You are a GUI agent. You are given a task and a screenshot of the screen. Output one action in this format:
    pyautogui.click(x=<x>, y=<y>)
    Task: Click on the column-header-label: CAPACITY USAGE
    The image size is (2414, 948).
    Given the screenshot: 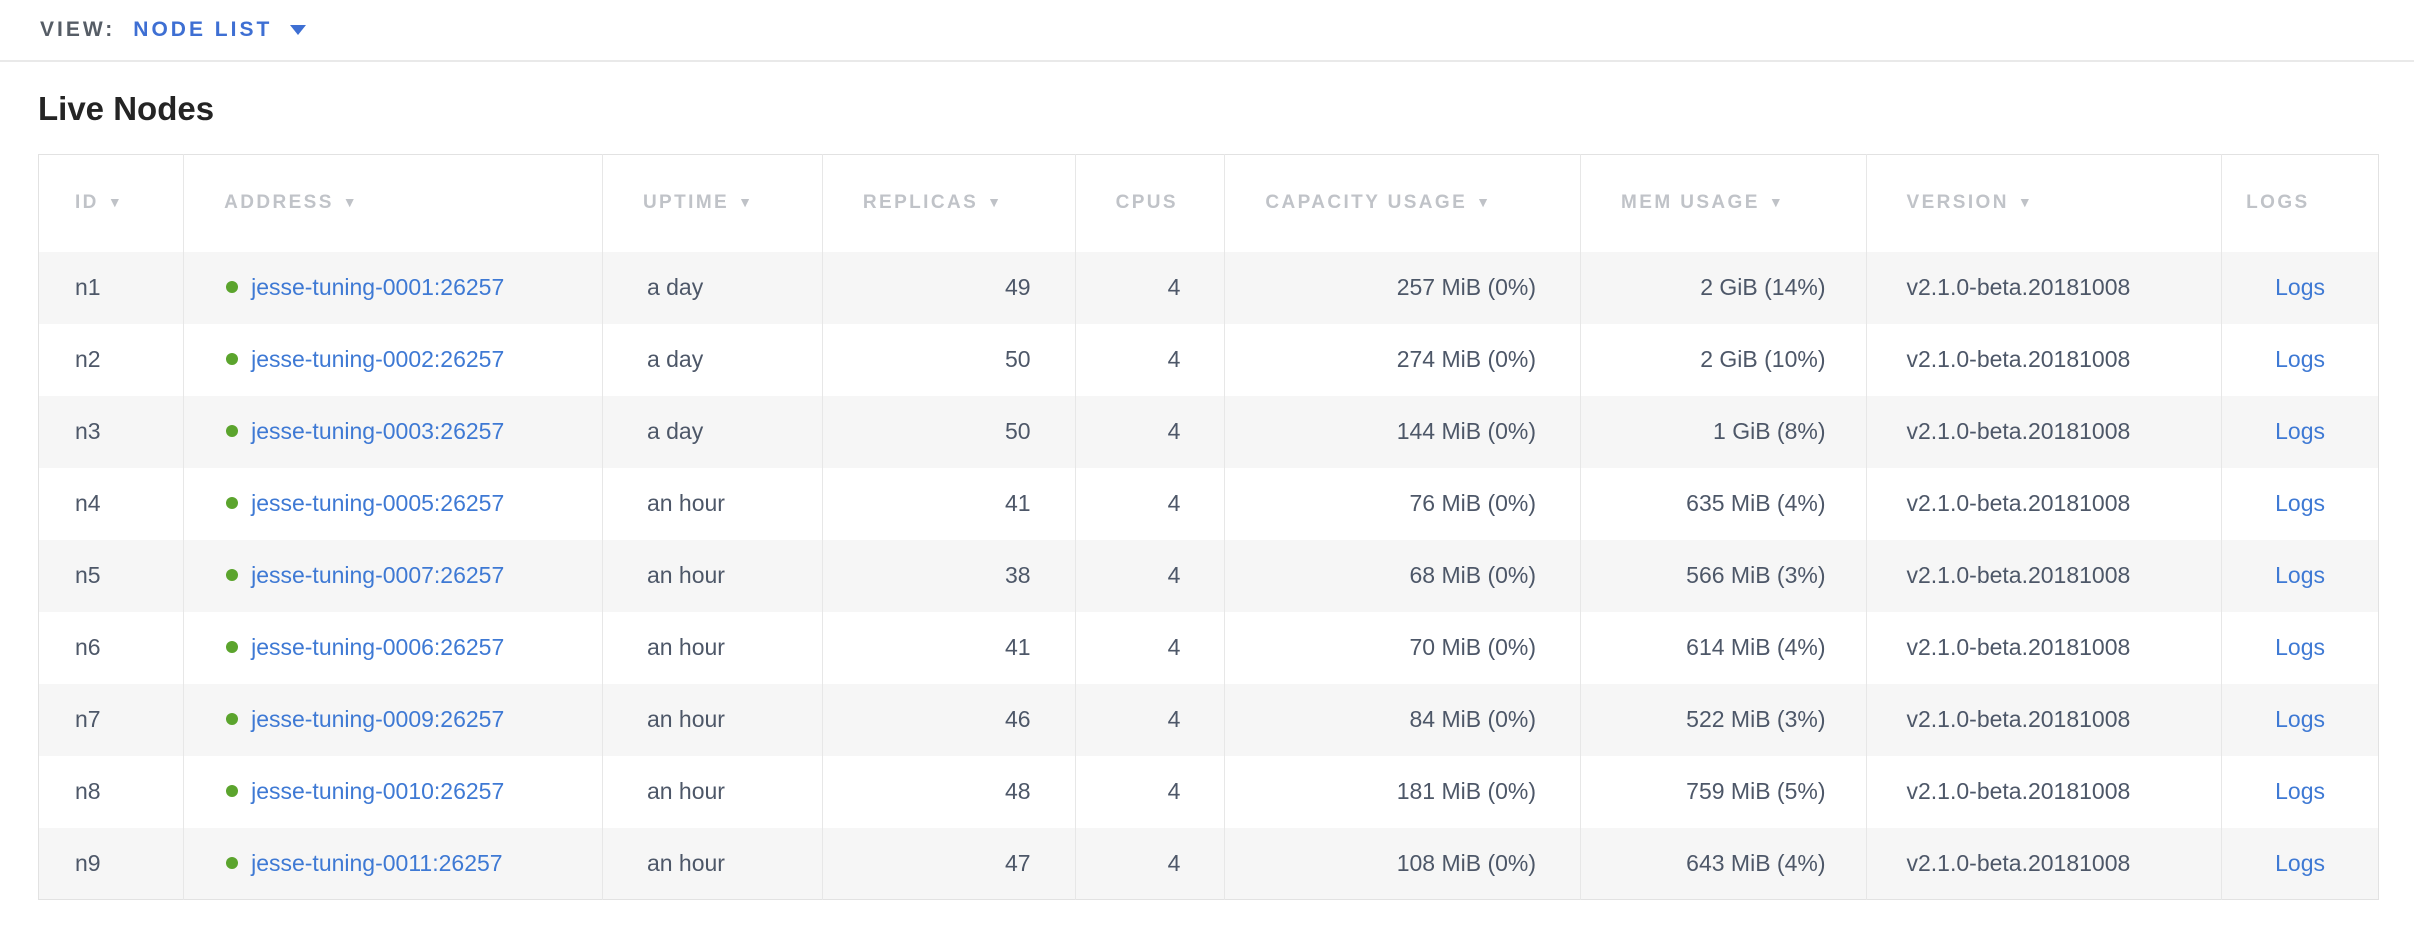 What is the action you would take?
    pyautogui.click(x=1366, y=203)
    